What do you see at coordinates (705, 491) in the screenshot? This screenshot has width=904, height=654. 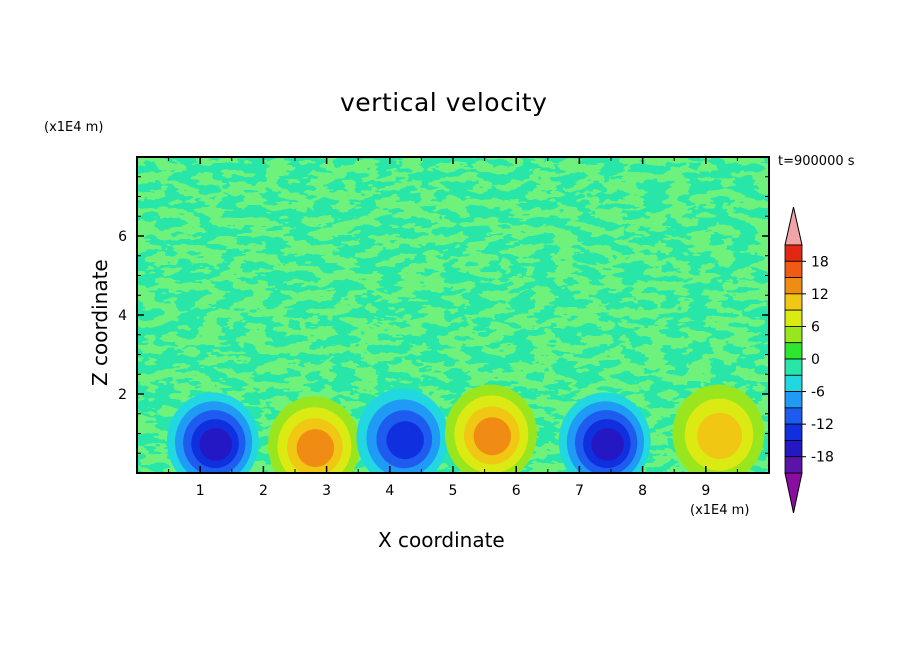 I see `x-tick-label: 9` at bounding box center [705, 491].